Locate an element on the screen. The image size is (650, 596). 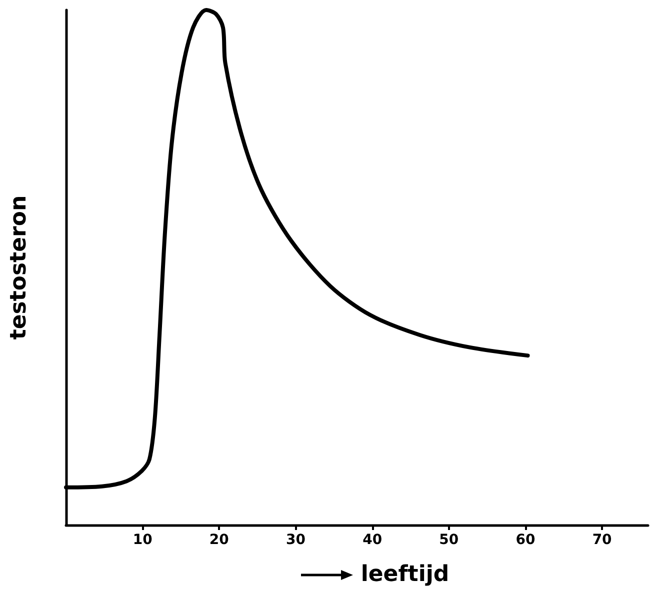
x-tick-label: 10 is located at coordinates (142, 540).